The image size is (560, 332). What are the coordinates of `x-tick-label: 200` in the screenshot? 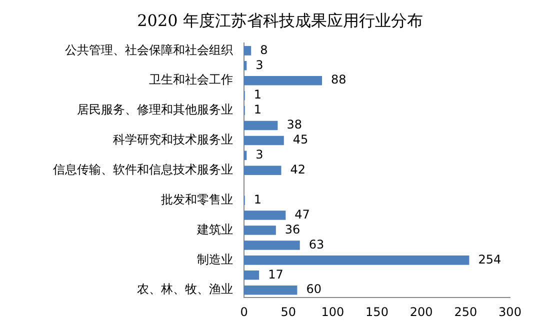 It's located at (421, 311).